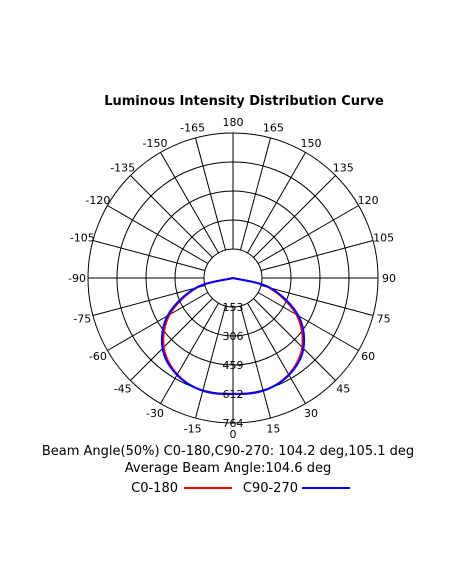  What do you see at coordinates (154, 488) in the screenshot?
I see `legend-label-c0-180: C0-180` at bounding box center [154, 488].